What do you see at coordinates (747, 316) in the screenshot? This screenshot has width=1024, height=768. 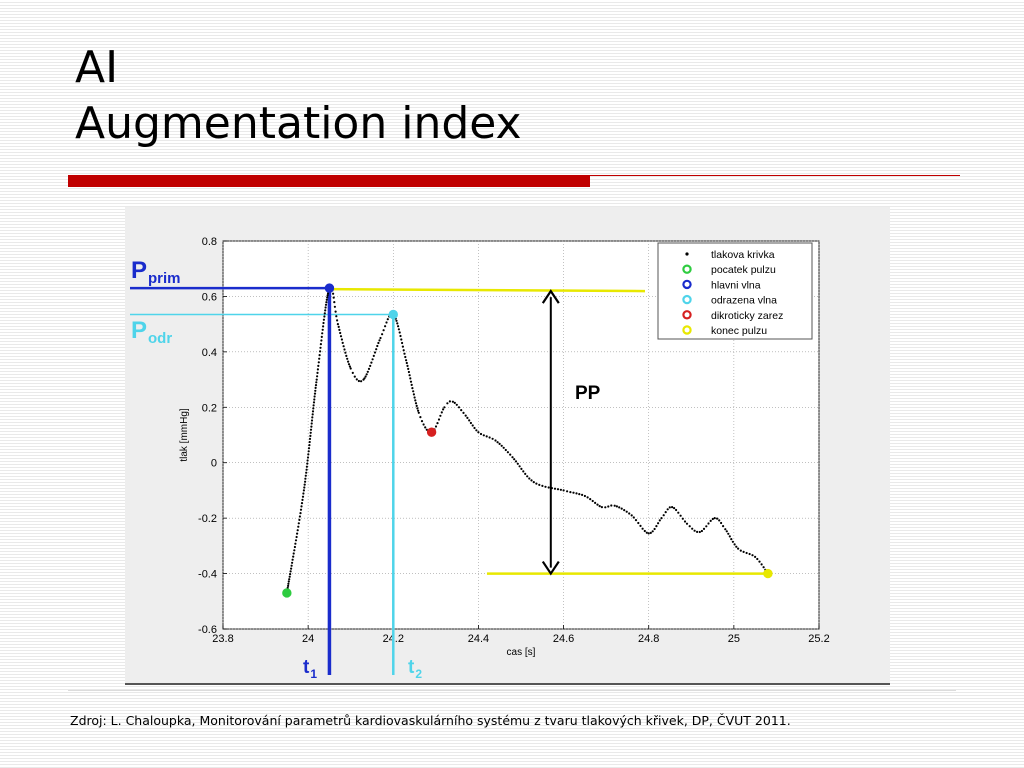 I see `legend-label: dikroticky zarez` at bounding box center [747, 316].